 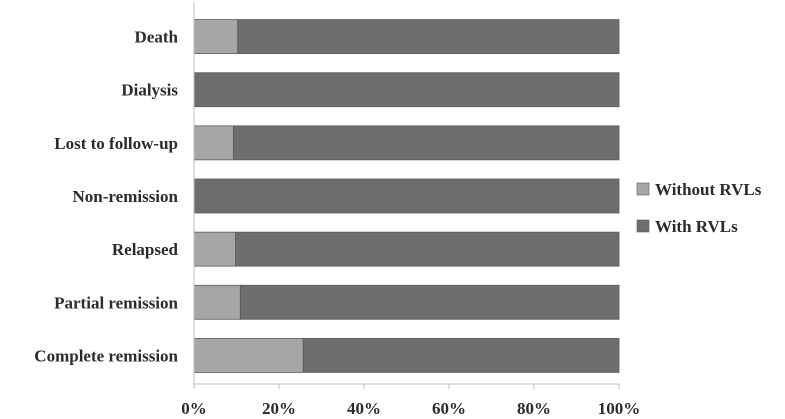 What do you see at coordinates (157, 37) in the screenshot?
I see `category-label: Death` at bounding box center [157, 37].